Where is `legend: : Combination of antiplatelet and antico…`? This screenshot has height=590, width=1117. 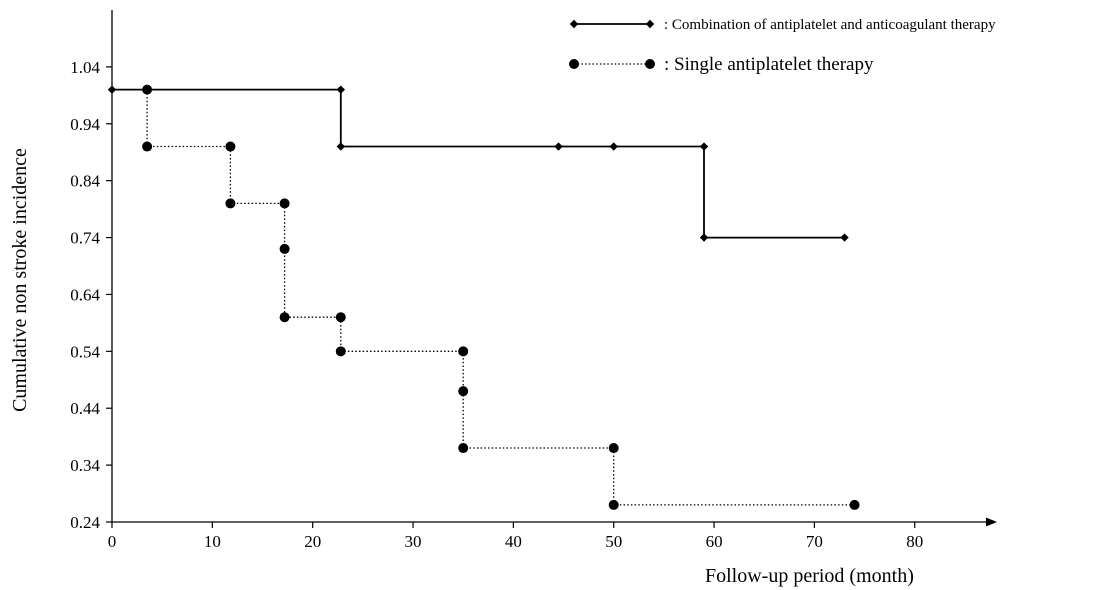
legend: : Combination of antiplatelet and antico… is located at coordinates (782, 46).